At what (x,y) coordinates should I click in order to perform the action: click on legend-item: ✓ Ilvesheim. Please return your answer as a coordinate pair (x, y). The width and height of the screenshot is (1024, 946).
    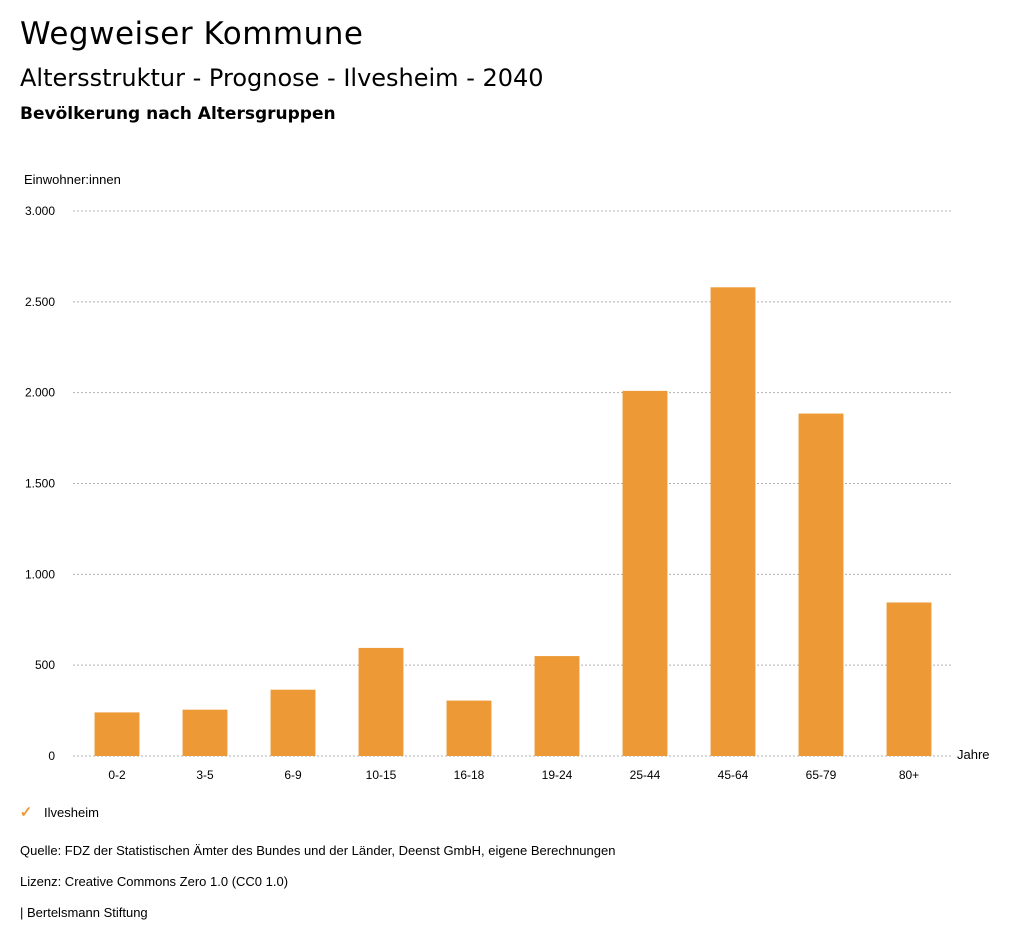
    Looking at the image, I should click on (58, 812).